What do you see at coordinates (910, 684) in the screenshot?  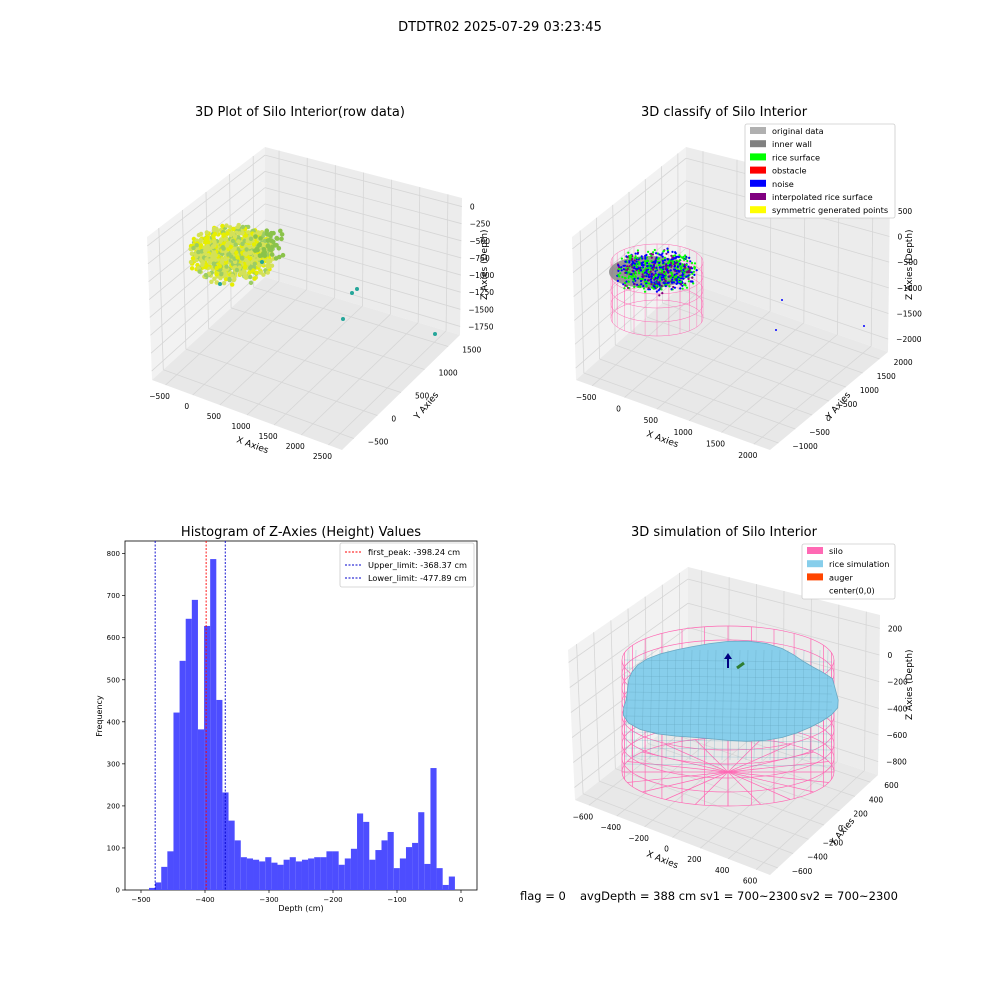 I see `sim-zlabel: Z Axies (Depth)` at bounding box center [910, 684].